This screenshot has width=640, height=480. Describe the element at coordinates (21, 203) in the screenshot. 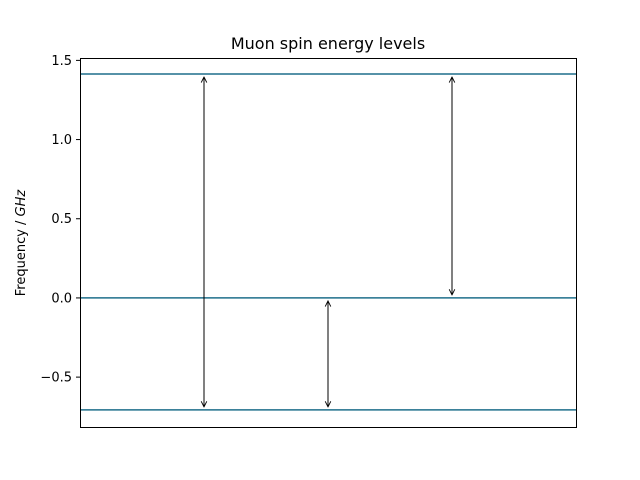

I see `y-axis-label-unit: GHz` at that location.